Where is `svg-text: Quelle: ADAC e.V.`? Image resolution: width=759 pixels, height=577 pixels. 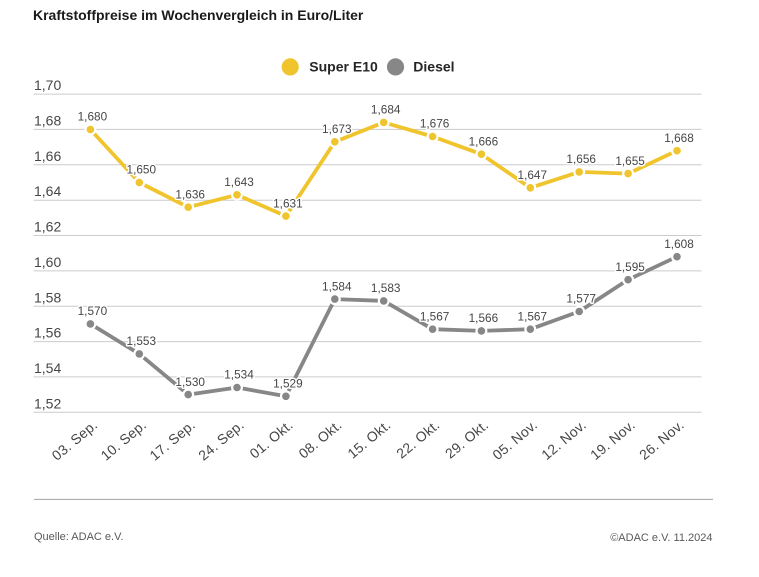
svg-text: Quelle: ADAC e.V. is located at coordinates (78, 537).